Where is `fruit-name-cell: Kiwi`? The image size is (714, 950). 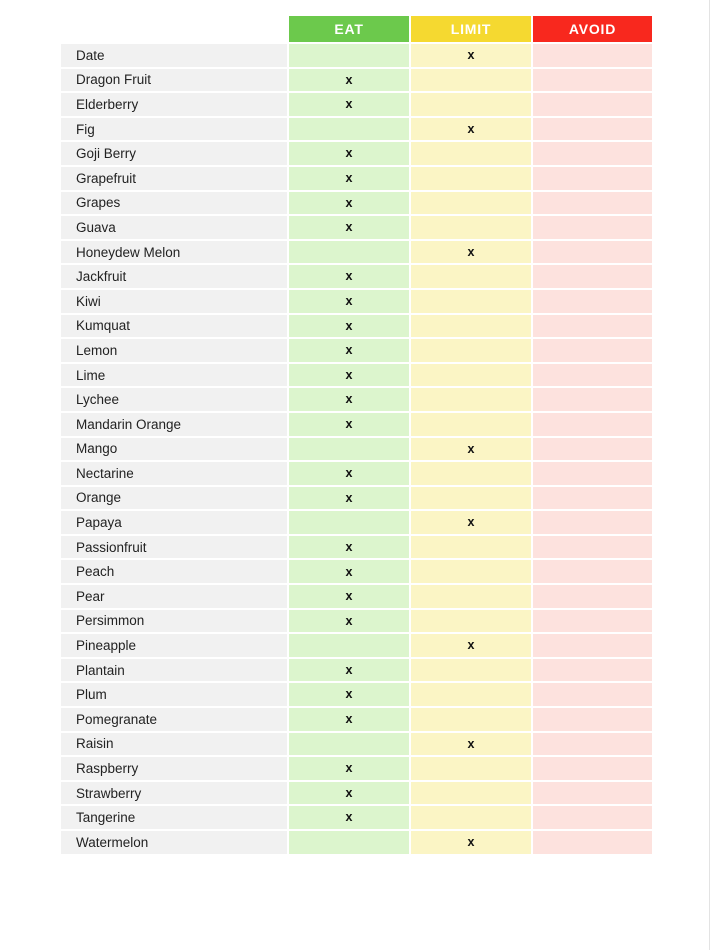 fruit-name-cell: Kiwi is located at coordinates (174, 301).